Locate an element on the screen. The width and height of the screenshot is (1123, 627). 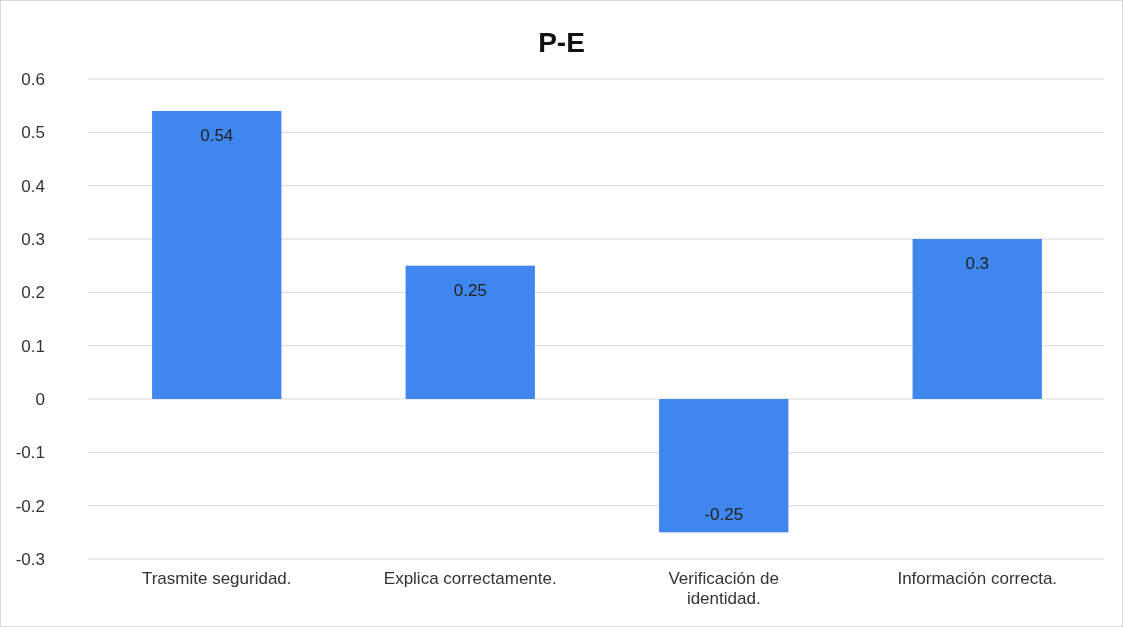
y-tick-label: 0.1 is located at coordinates (33, 346).